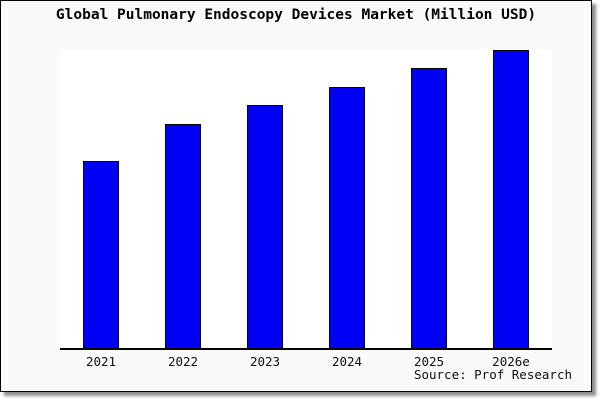 This screenshot has height=400, width=600. I want to click on source-credit: Source: Prof Research, so click(492, 374).